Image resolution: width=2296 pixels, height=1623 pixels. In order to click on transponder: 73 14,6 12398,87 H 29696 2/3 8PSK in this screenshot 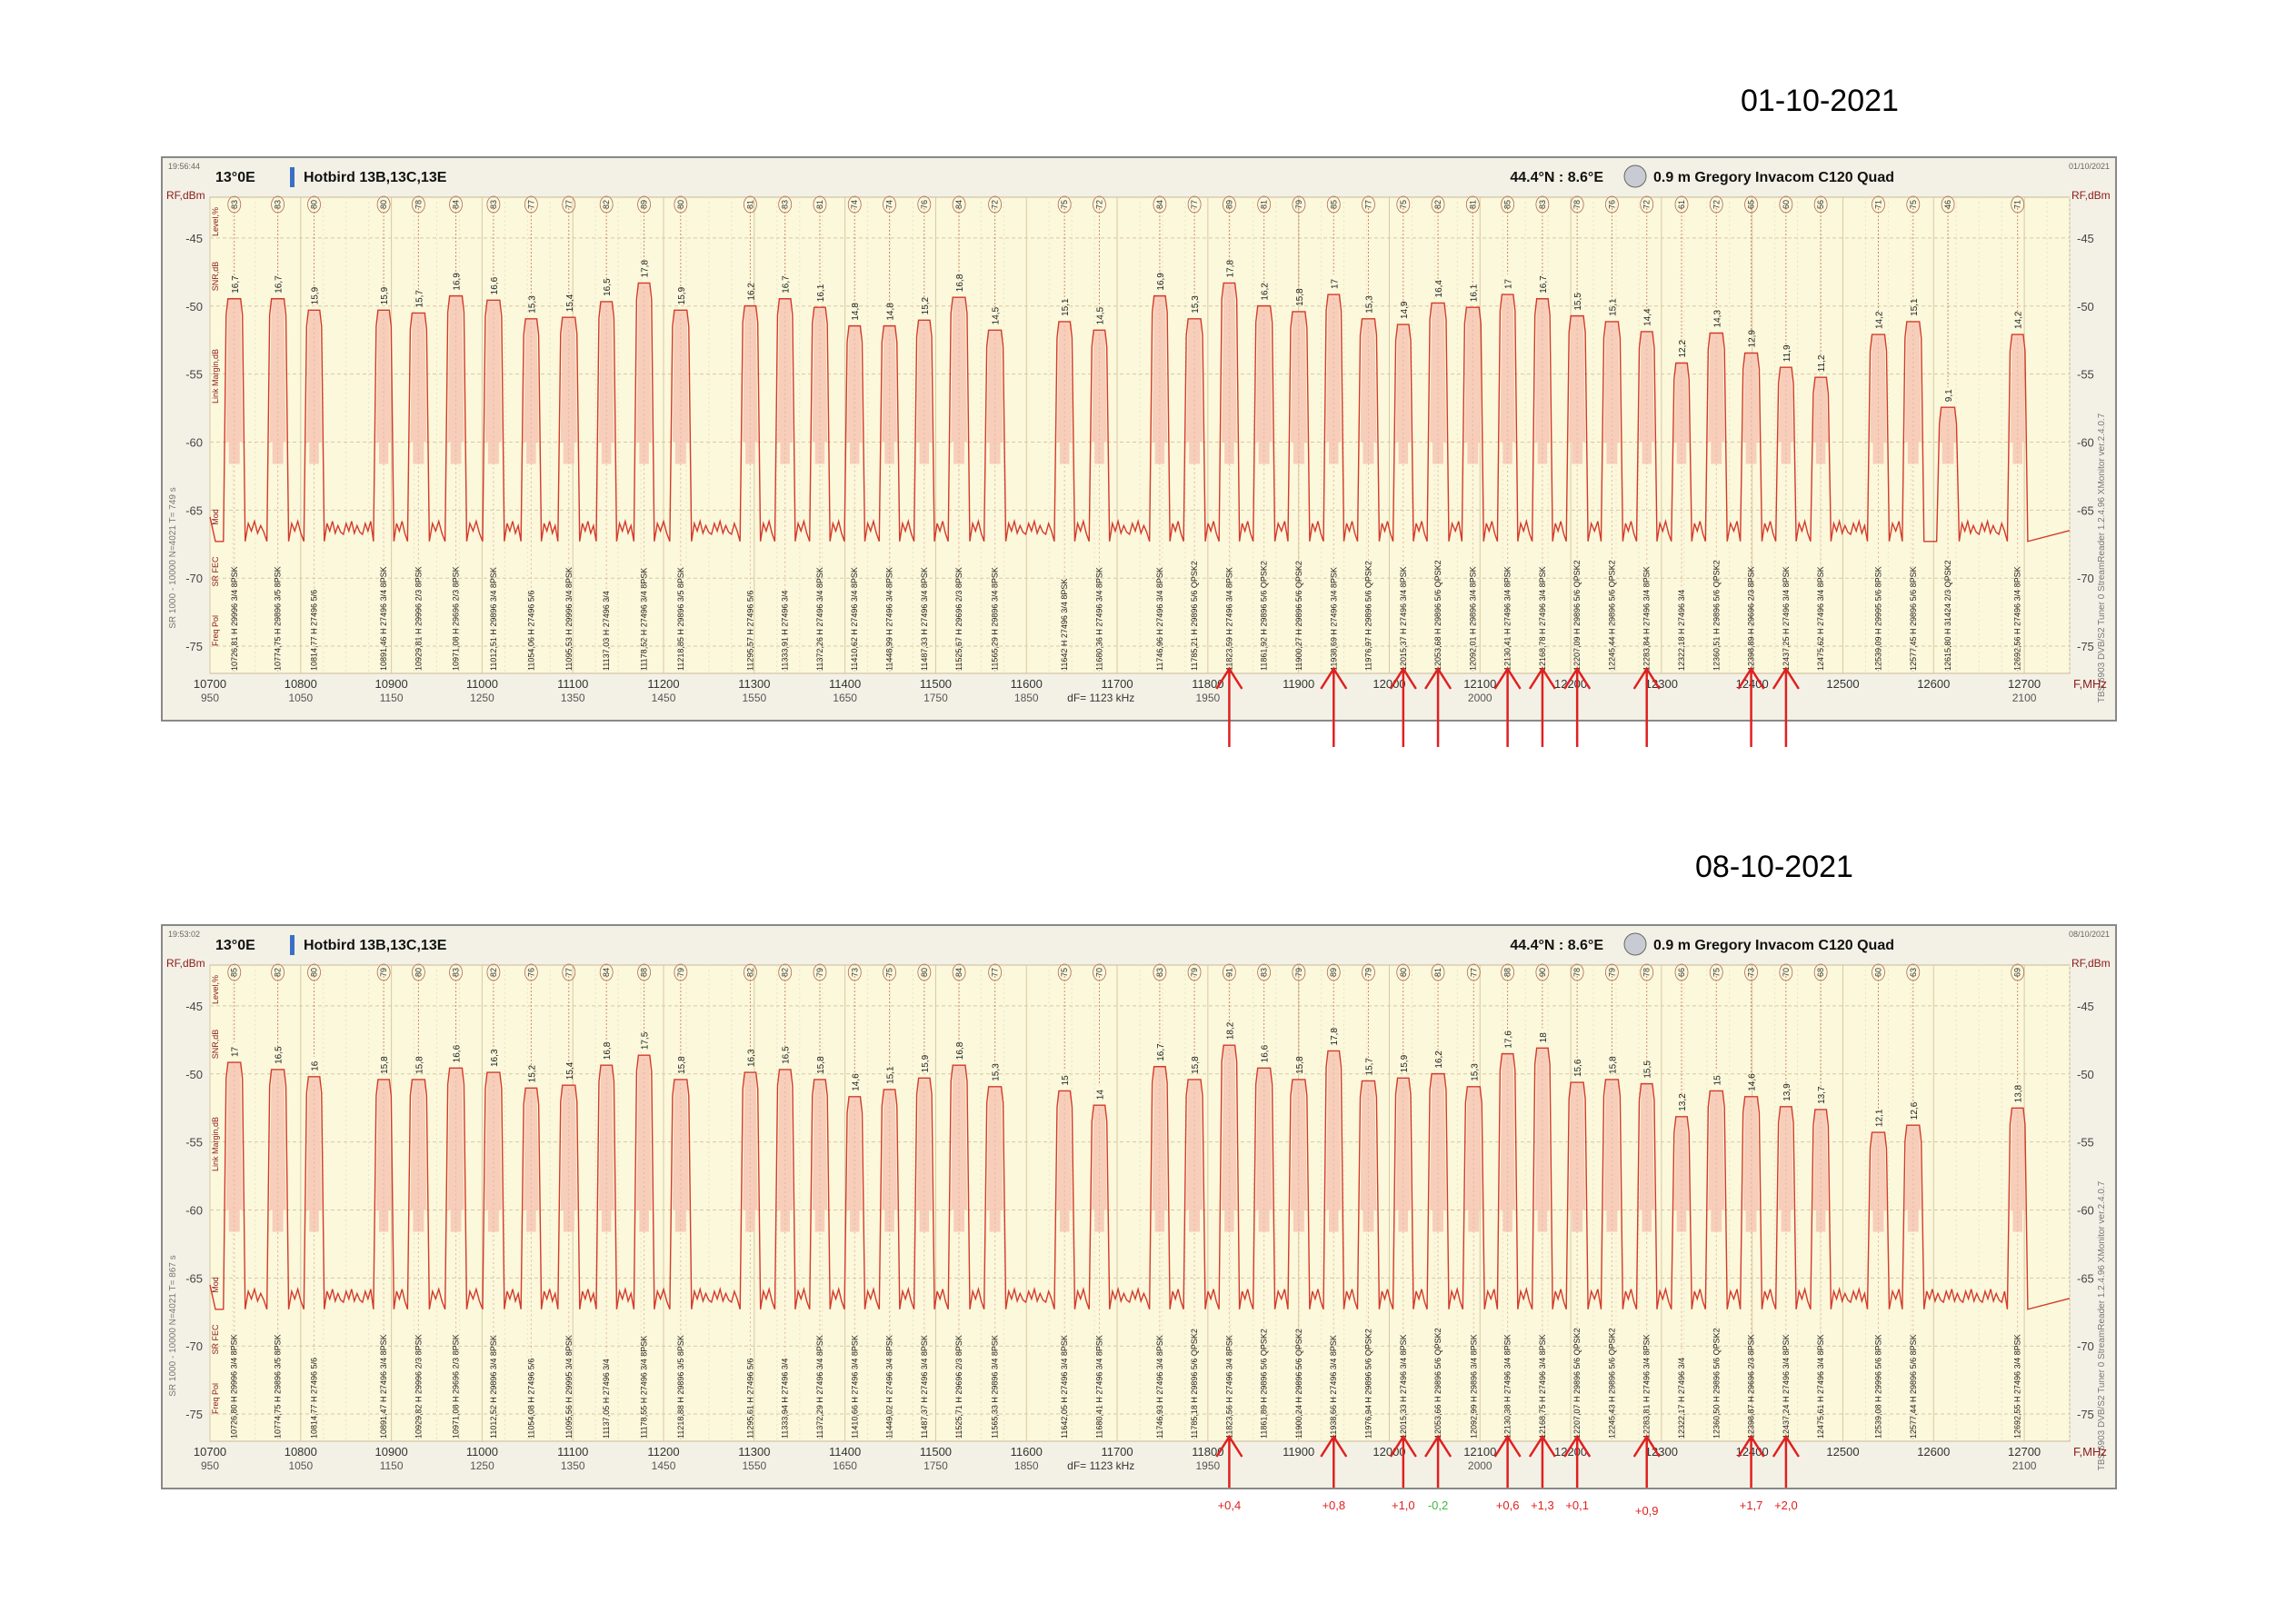, I will do `click(1751, 1201)`.